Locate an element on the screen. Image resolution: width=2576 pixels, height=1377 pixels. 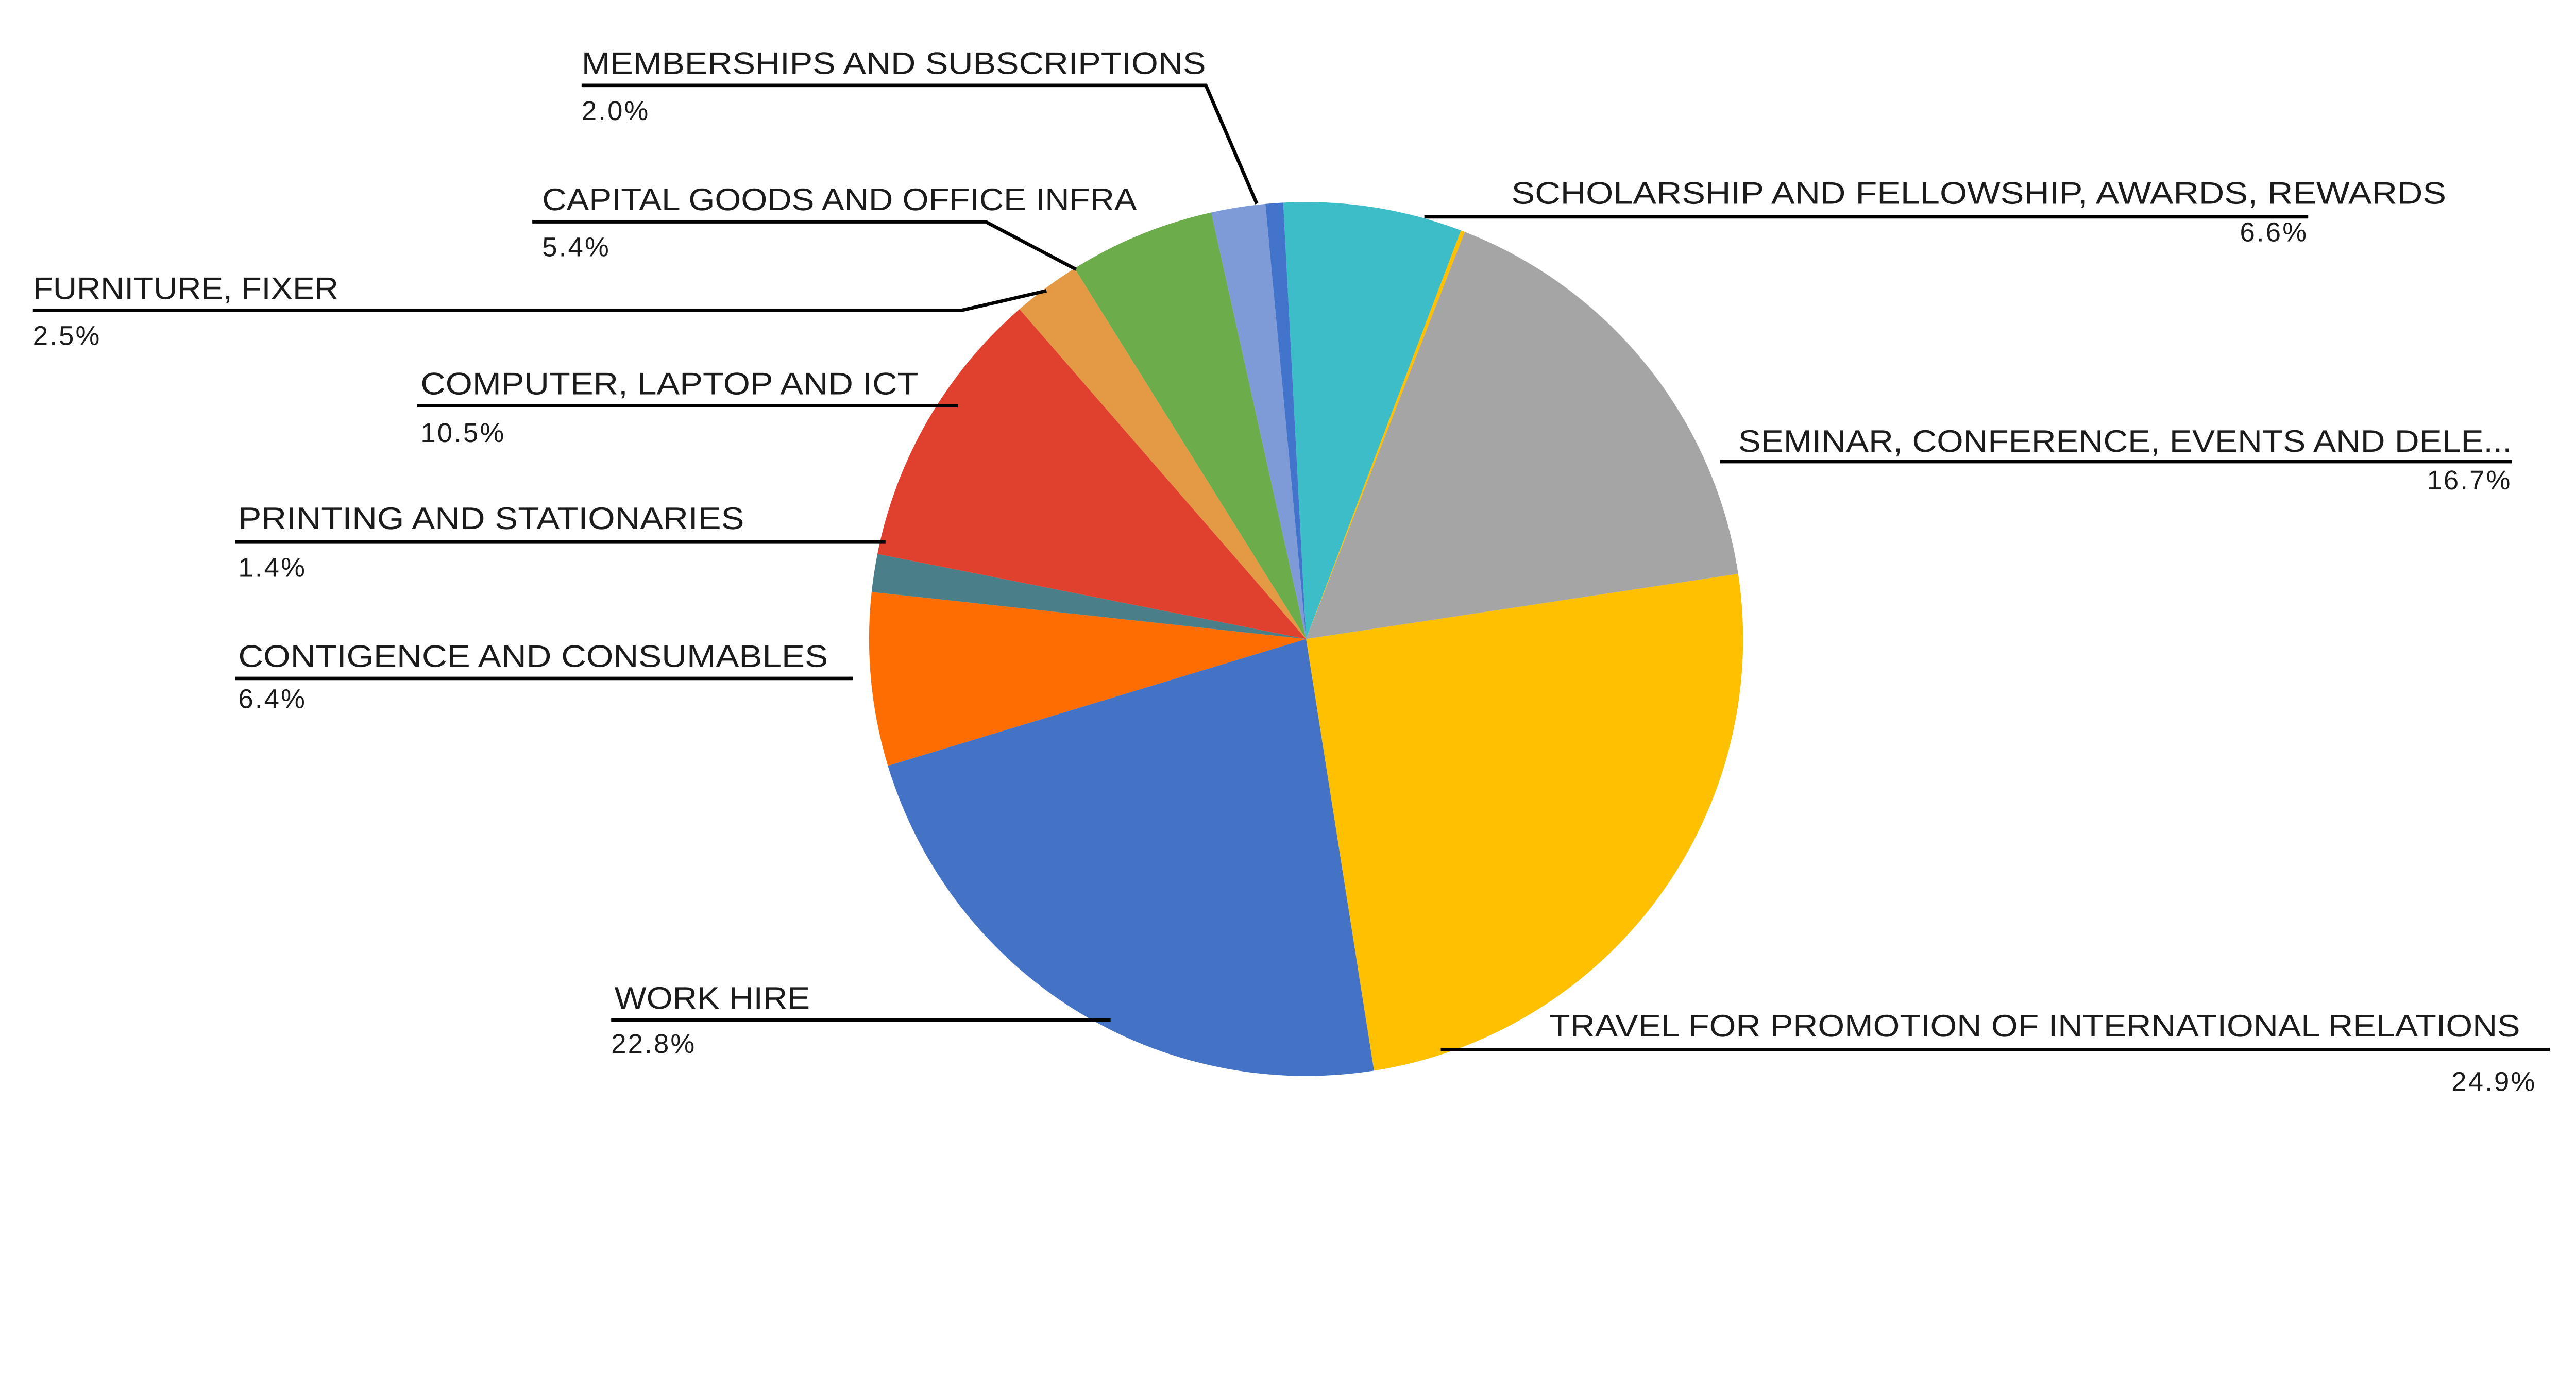
slice-label-contigence-and-consumables: CONTIGENCE AND CONSUMABLES is located at coordinates (533, 658).